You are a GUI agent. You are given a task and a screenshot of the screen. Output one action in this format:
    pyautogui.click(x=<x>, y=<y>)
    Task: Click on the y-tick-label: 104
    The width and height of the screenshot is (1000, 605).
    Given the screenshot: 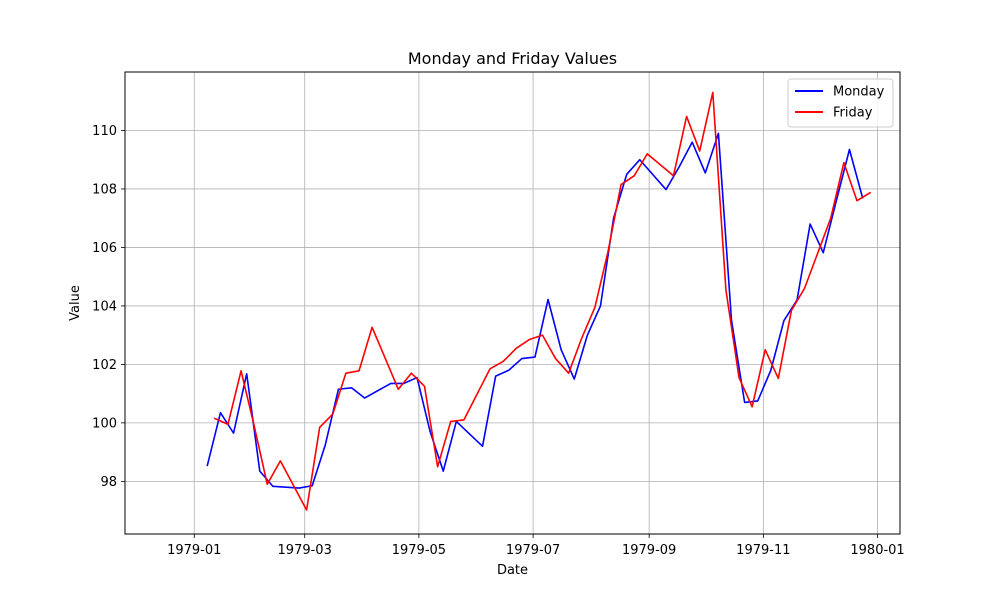 What is the action you would take?
    pyautogui.click(x=104, y=306)
    